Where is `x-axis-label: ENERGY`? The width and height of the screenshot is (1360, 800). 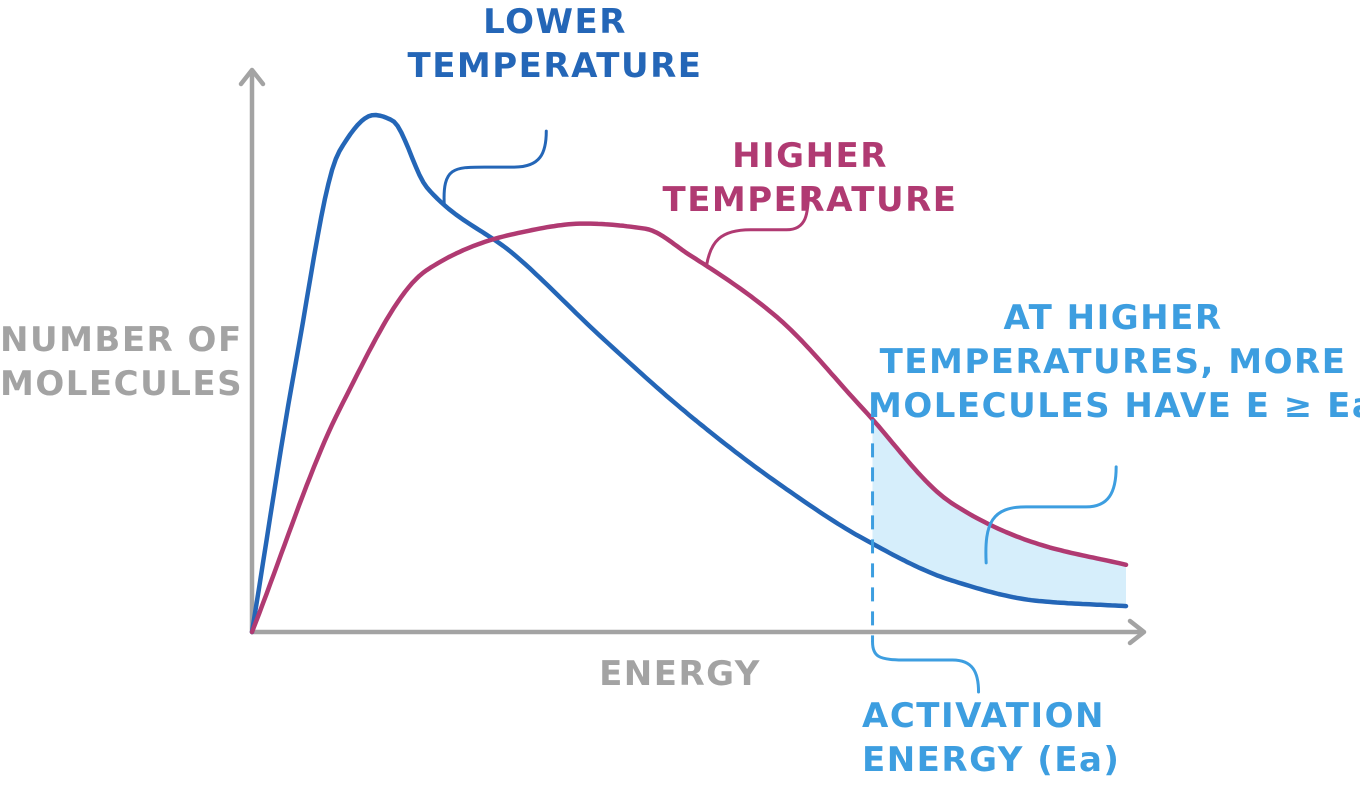 x-axis-label: ENERGY is located at coordinates (680, 674).